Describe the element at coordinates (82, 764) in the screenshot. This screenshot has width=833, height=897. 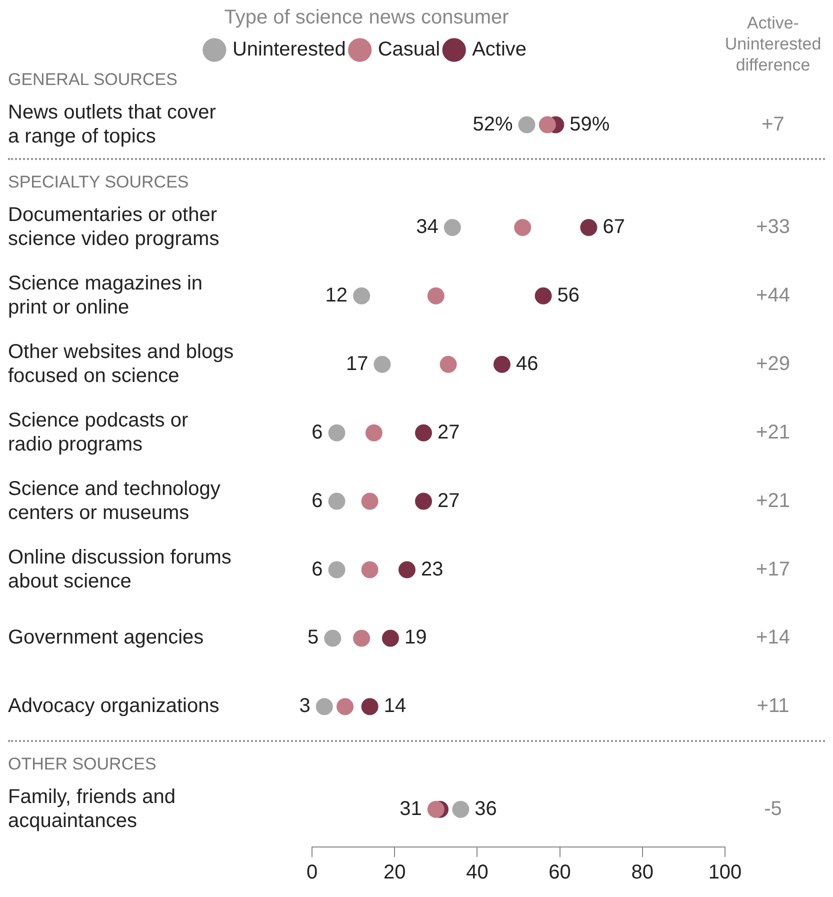
I see `y-tick-label: OTHER SOURCES` at that location.